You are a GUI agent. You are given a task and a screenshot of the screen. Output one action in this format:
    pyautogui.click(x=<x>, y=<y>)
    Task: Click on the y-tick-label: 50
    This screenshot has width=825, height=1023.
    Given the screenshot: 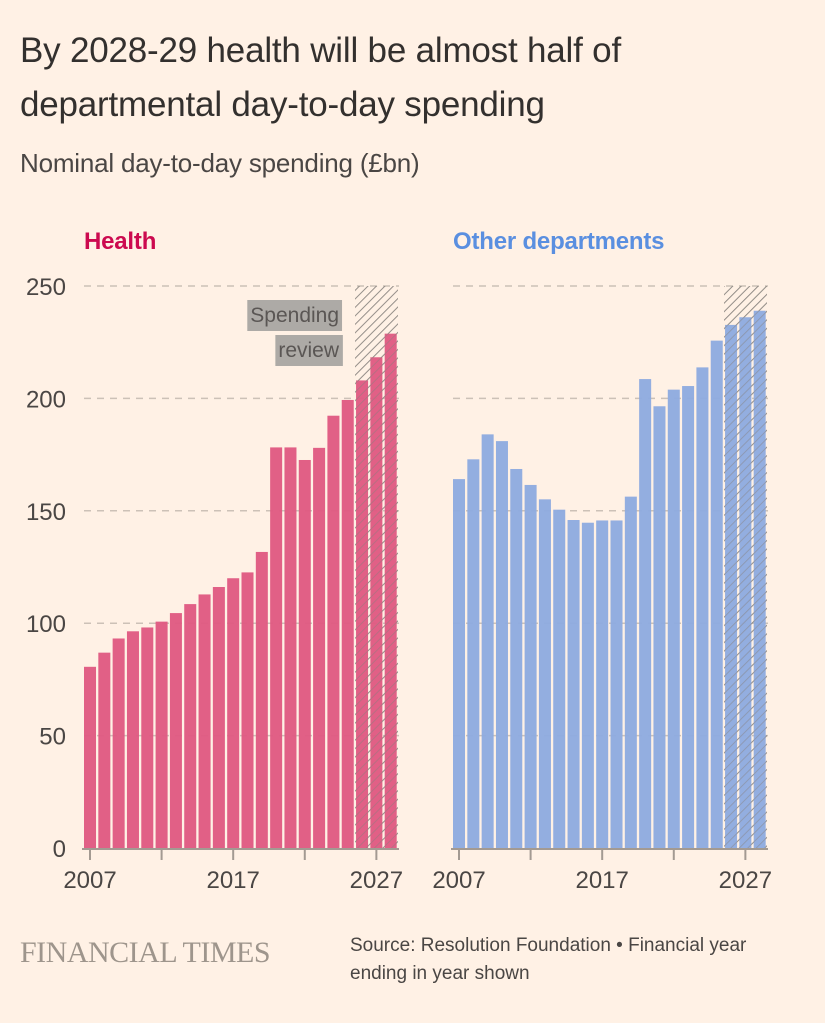 What is the action you would take?
    pyautogui.click(x=52, y=737)
    